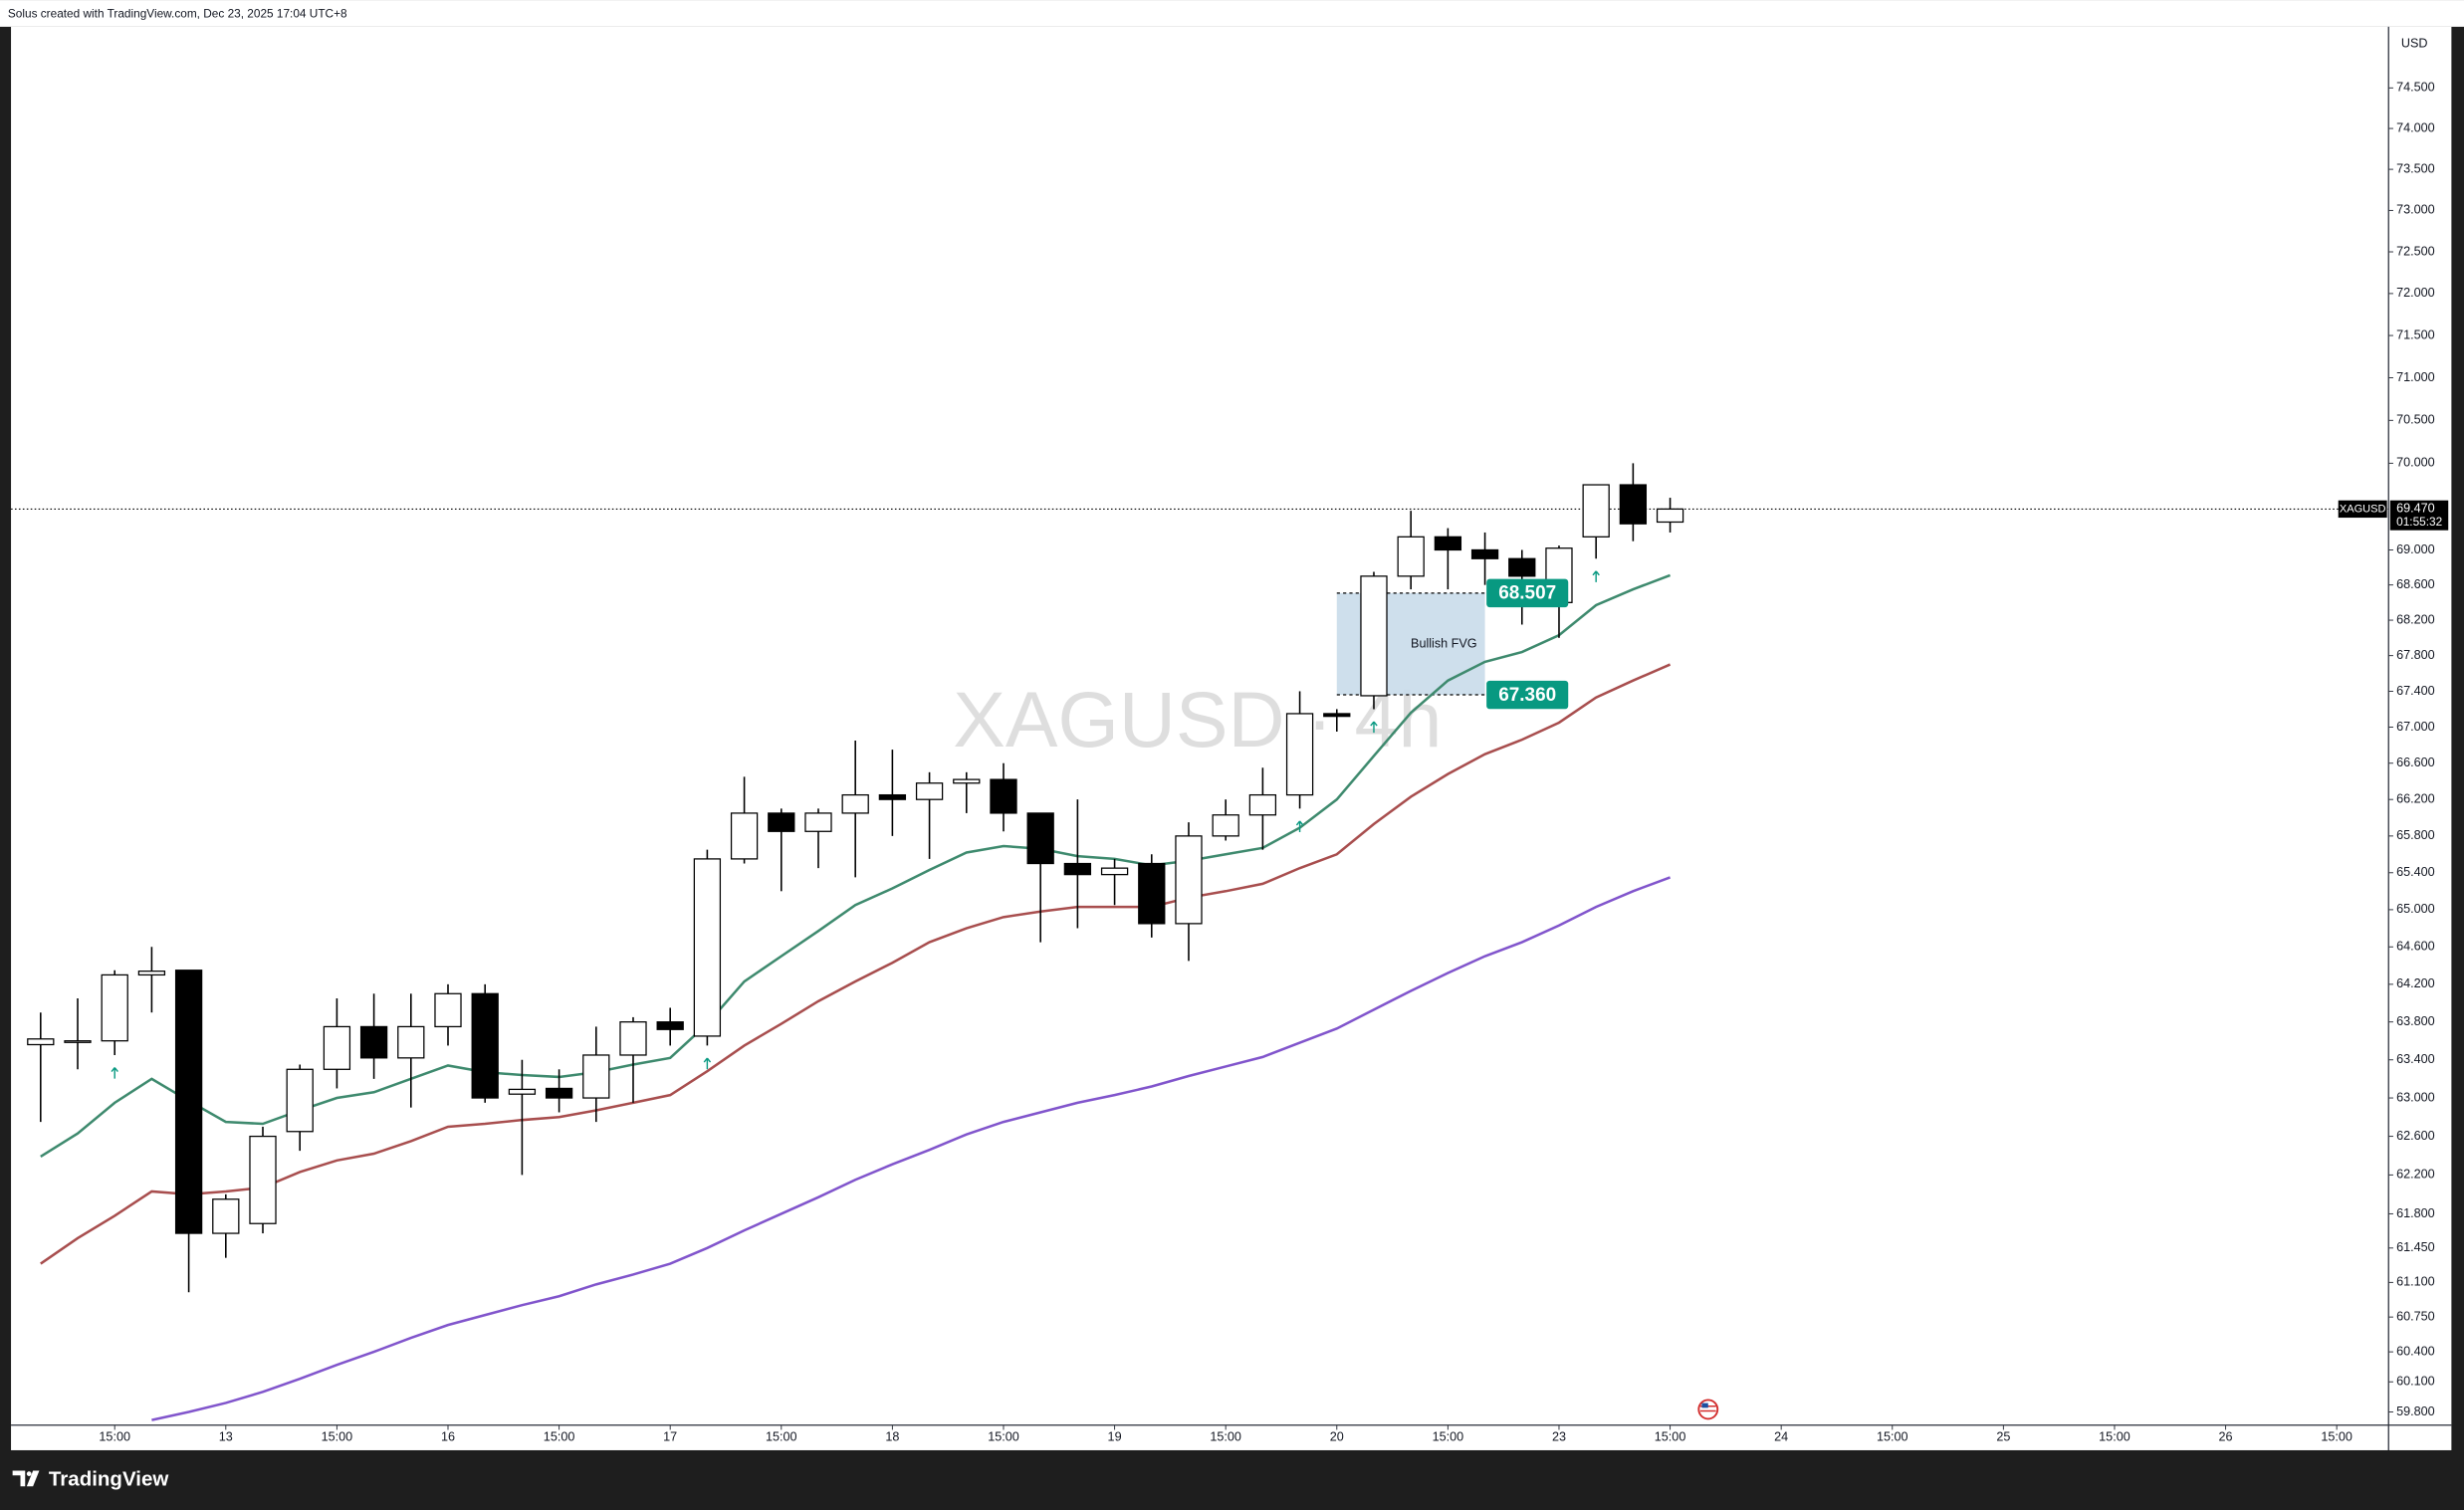 The height and width of the screenshot is (1510, 2464). I want to click on y-tick-label: 64.600, so click(2415, 947).